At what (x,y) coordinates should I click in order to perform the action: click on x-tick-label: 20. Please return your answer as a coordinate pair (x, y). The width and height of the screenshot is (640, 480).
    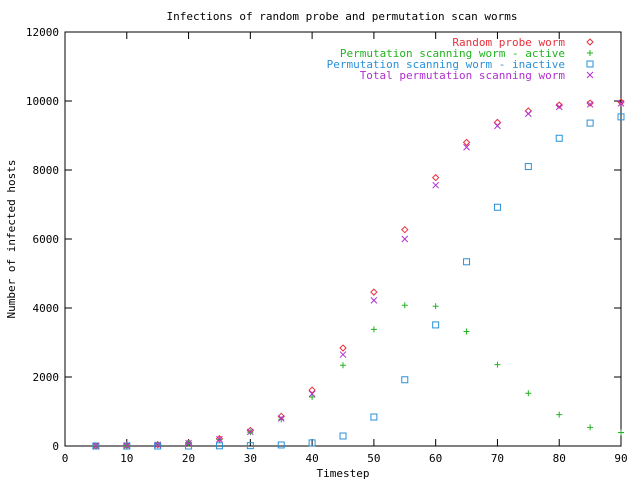
    Looking at the image, I should click on (188, 458).